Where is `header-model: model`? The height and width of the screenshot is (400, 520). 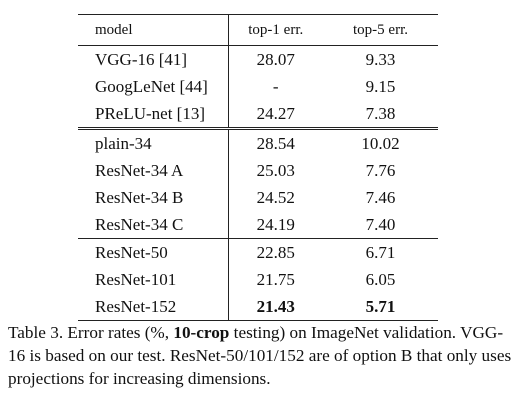
header-model: model is located at coordinates (153, 30).